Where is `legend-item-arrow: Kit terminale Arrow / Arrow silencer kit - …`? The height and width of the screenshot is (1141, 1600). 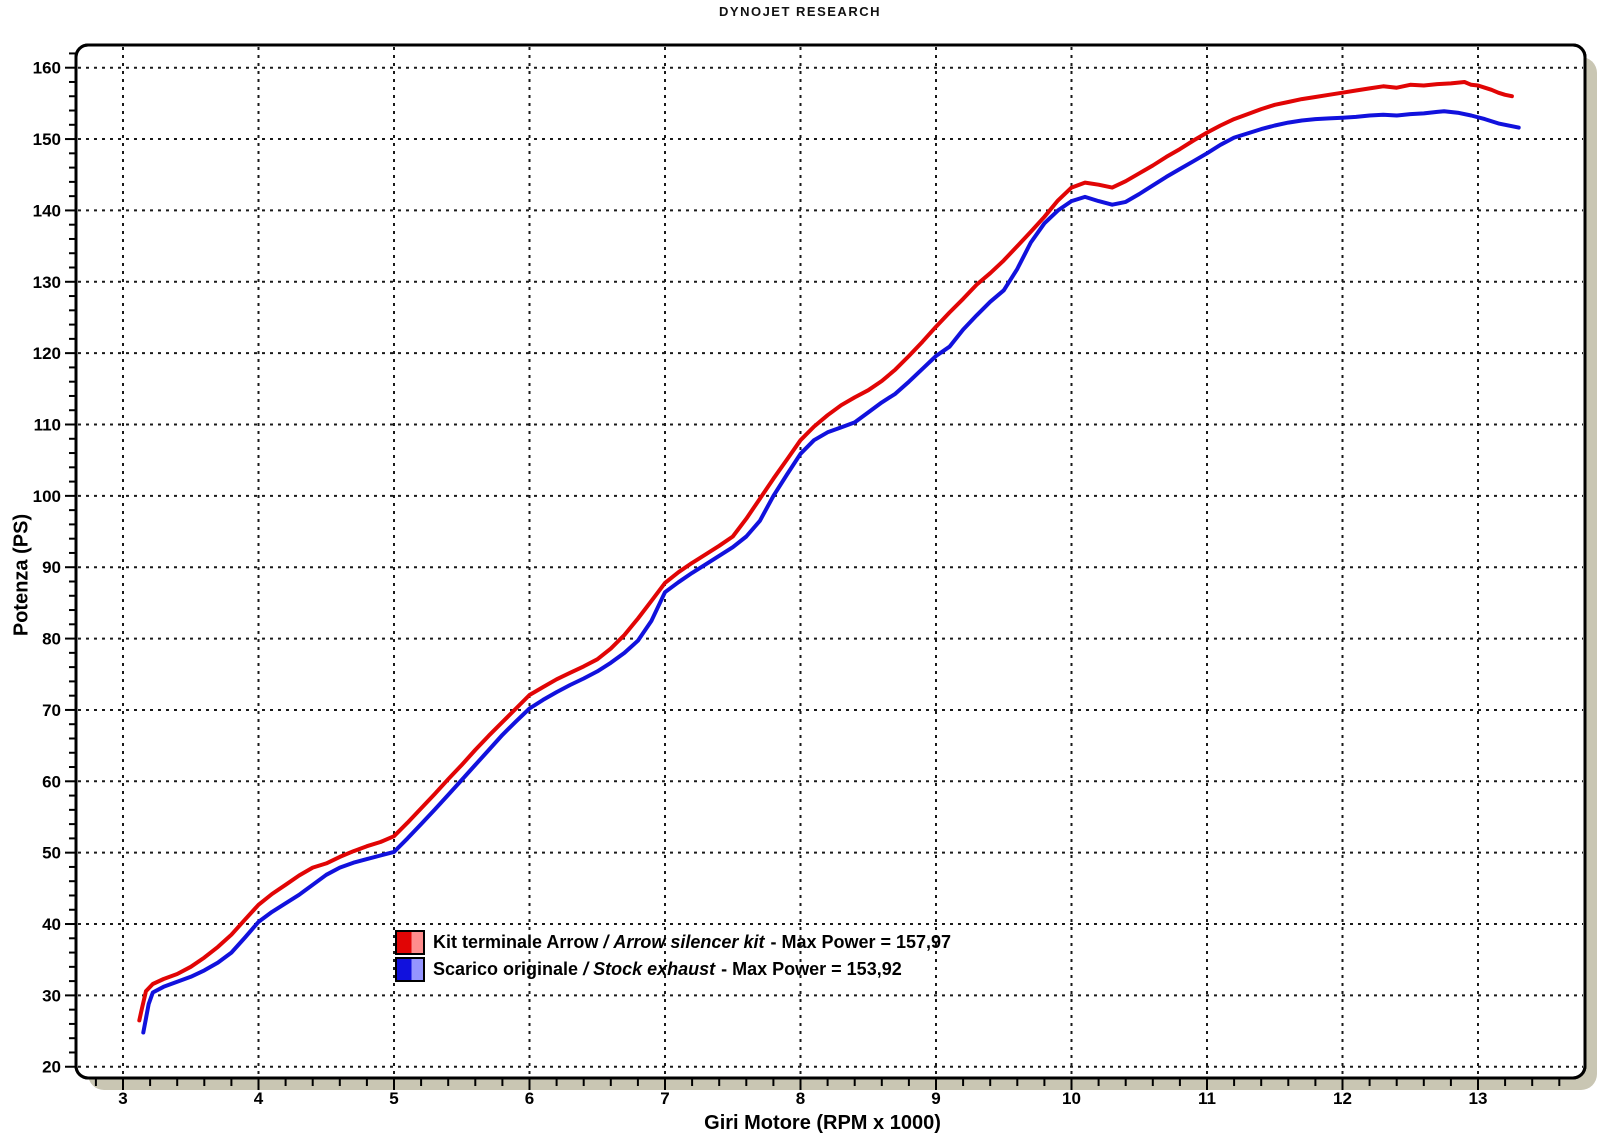 legend-item-arrow: Kit terminale Arrow / Arrow silencer kit - … is located at coordinates (673, 942).